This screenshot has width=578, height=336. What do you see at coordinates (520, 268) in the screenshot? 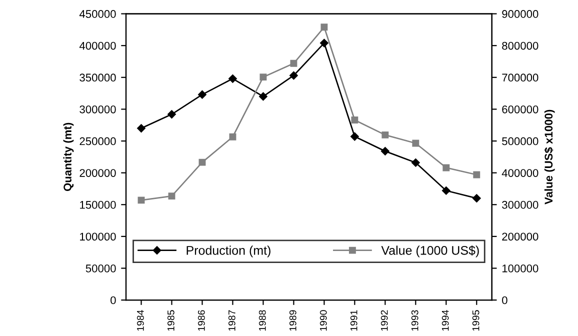
I see `y2-tick-label: 100000` at bounding box center [520, 268].